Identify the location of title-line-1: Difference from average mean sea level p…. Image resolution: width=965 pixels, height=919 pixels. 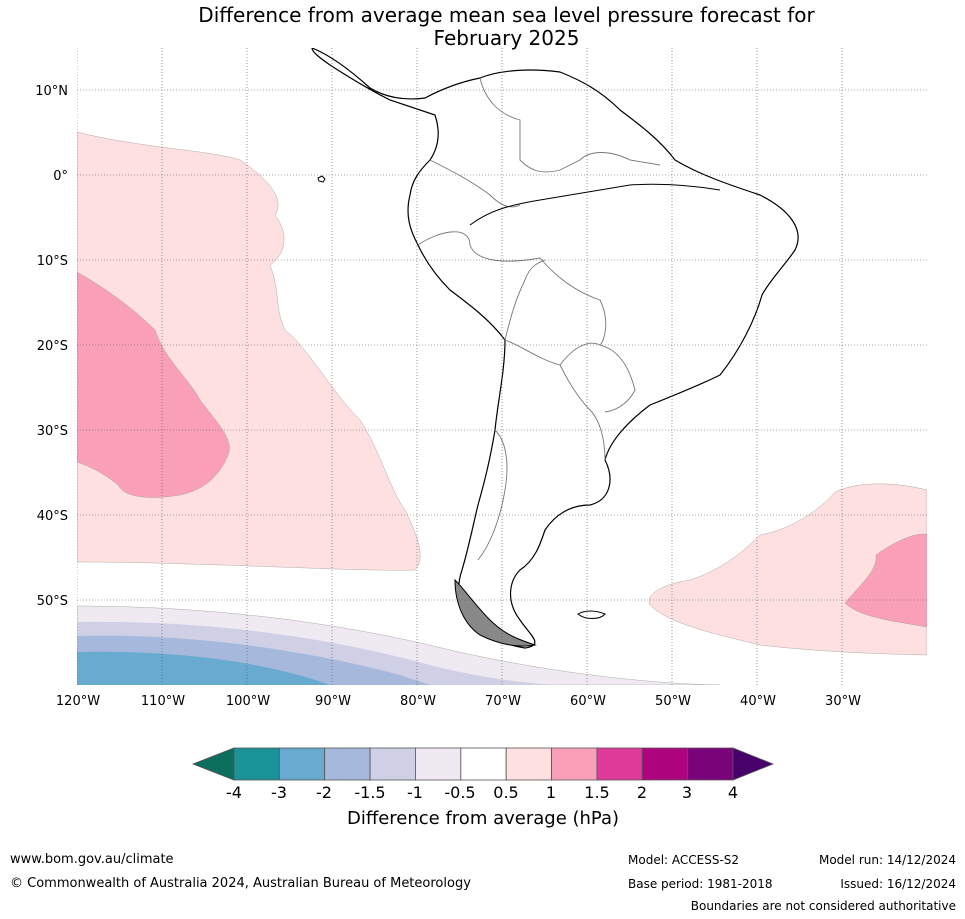
(506, 15).